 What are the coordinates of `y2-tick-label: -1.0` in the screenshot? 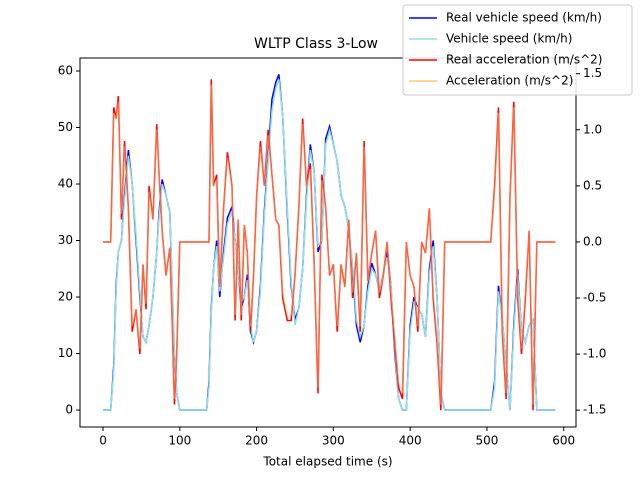 It's located at (594, 354).